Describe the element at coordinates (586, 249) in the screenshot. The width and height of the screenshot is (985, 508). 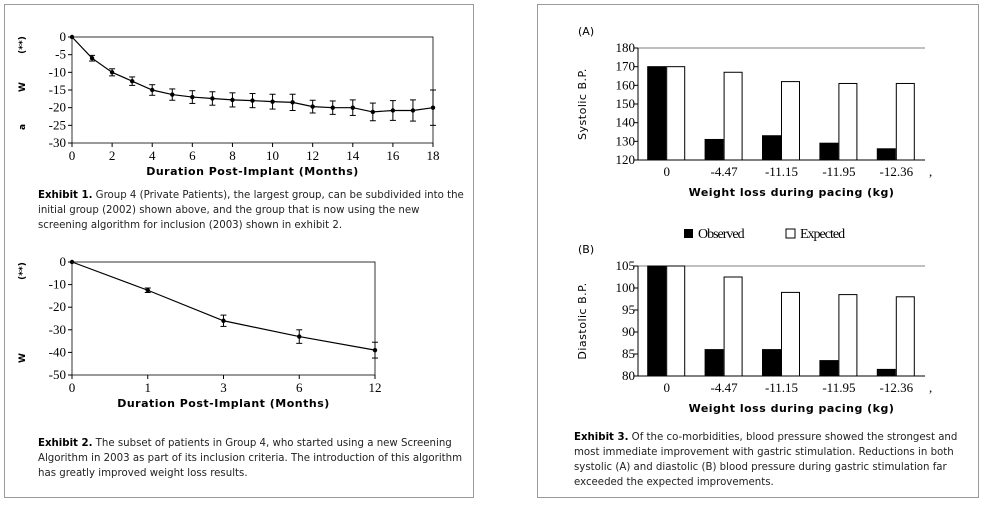
I see `panel-label: (B)` at that location.